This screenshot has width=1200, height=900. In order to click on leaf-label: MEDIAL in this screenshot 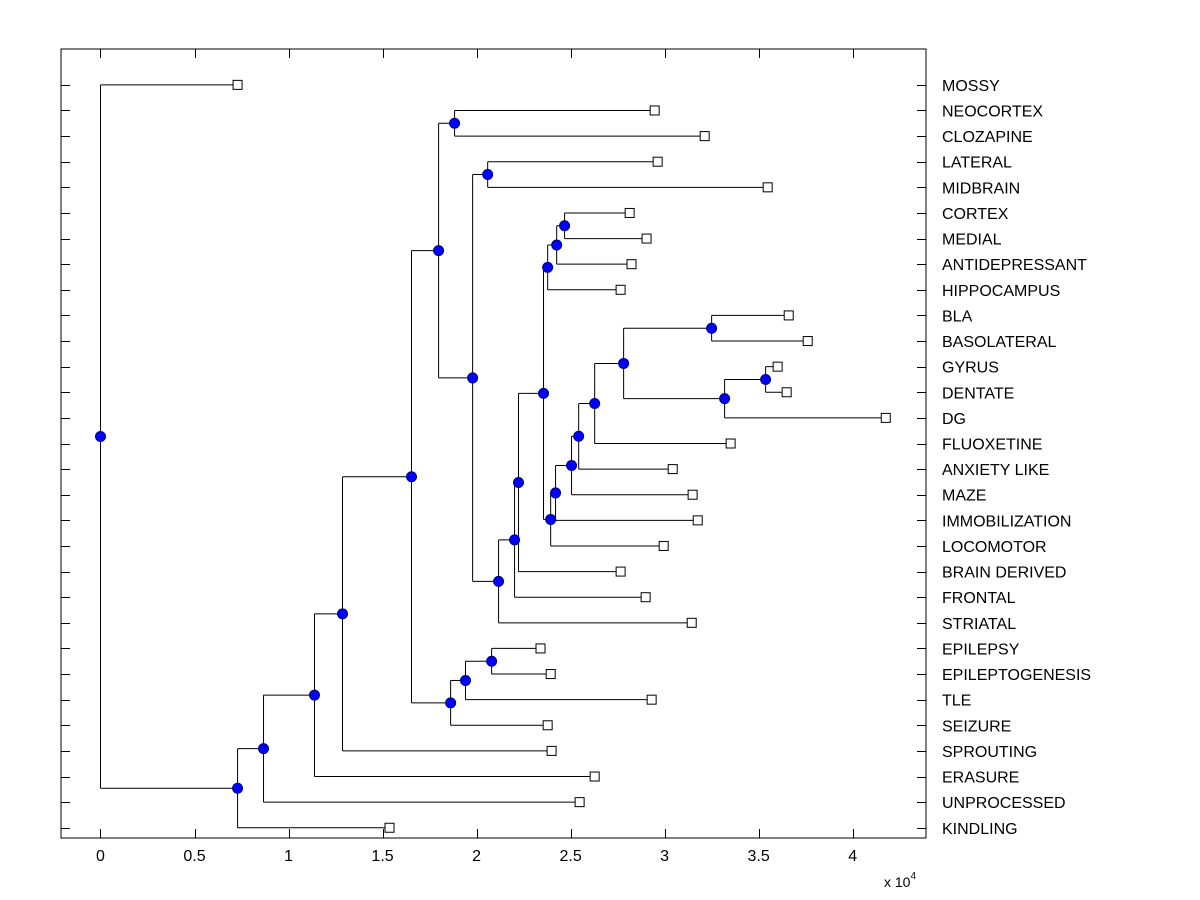, I will do `click(972, 240)`.